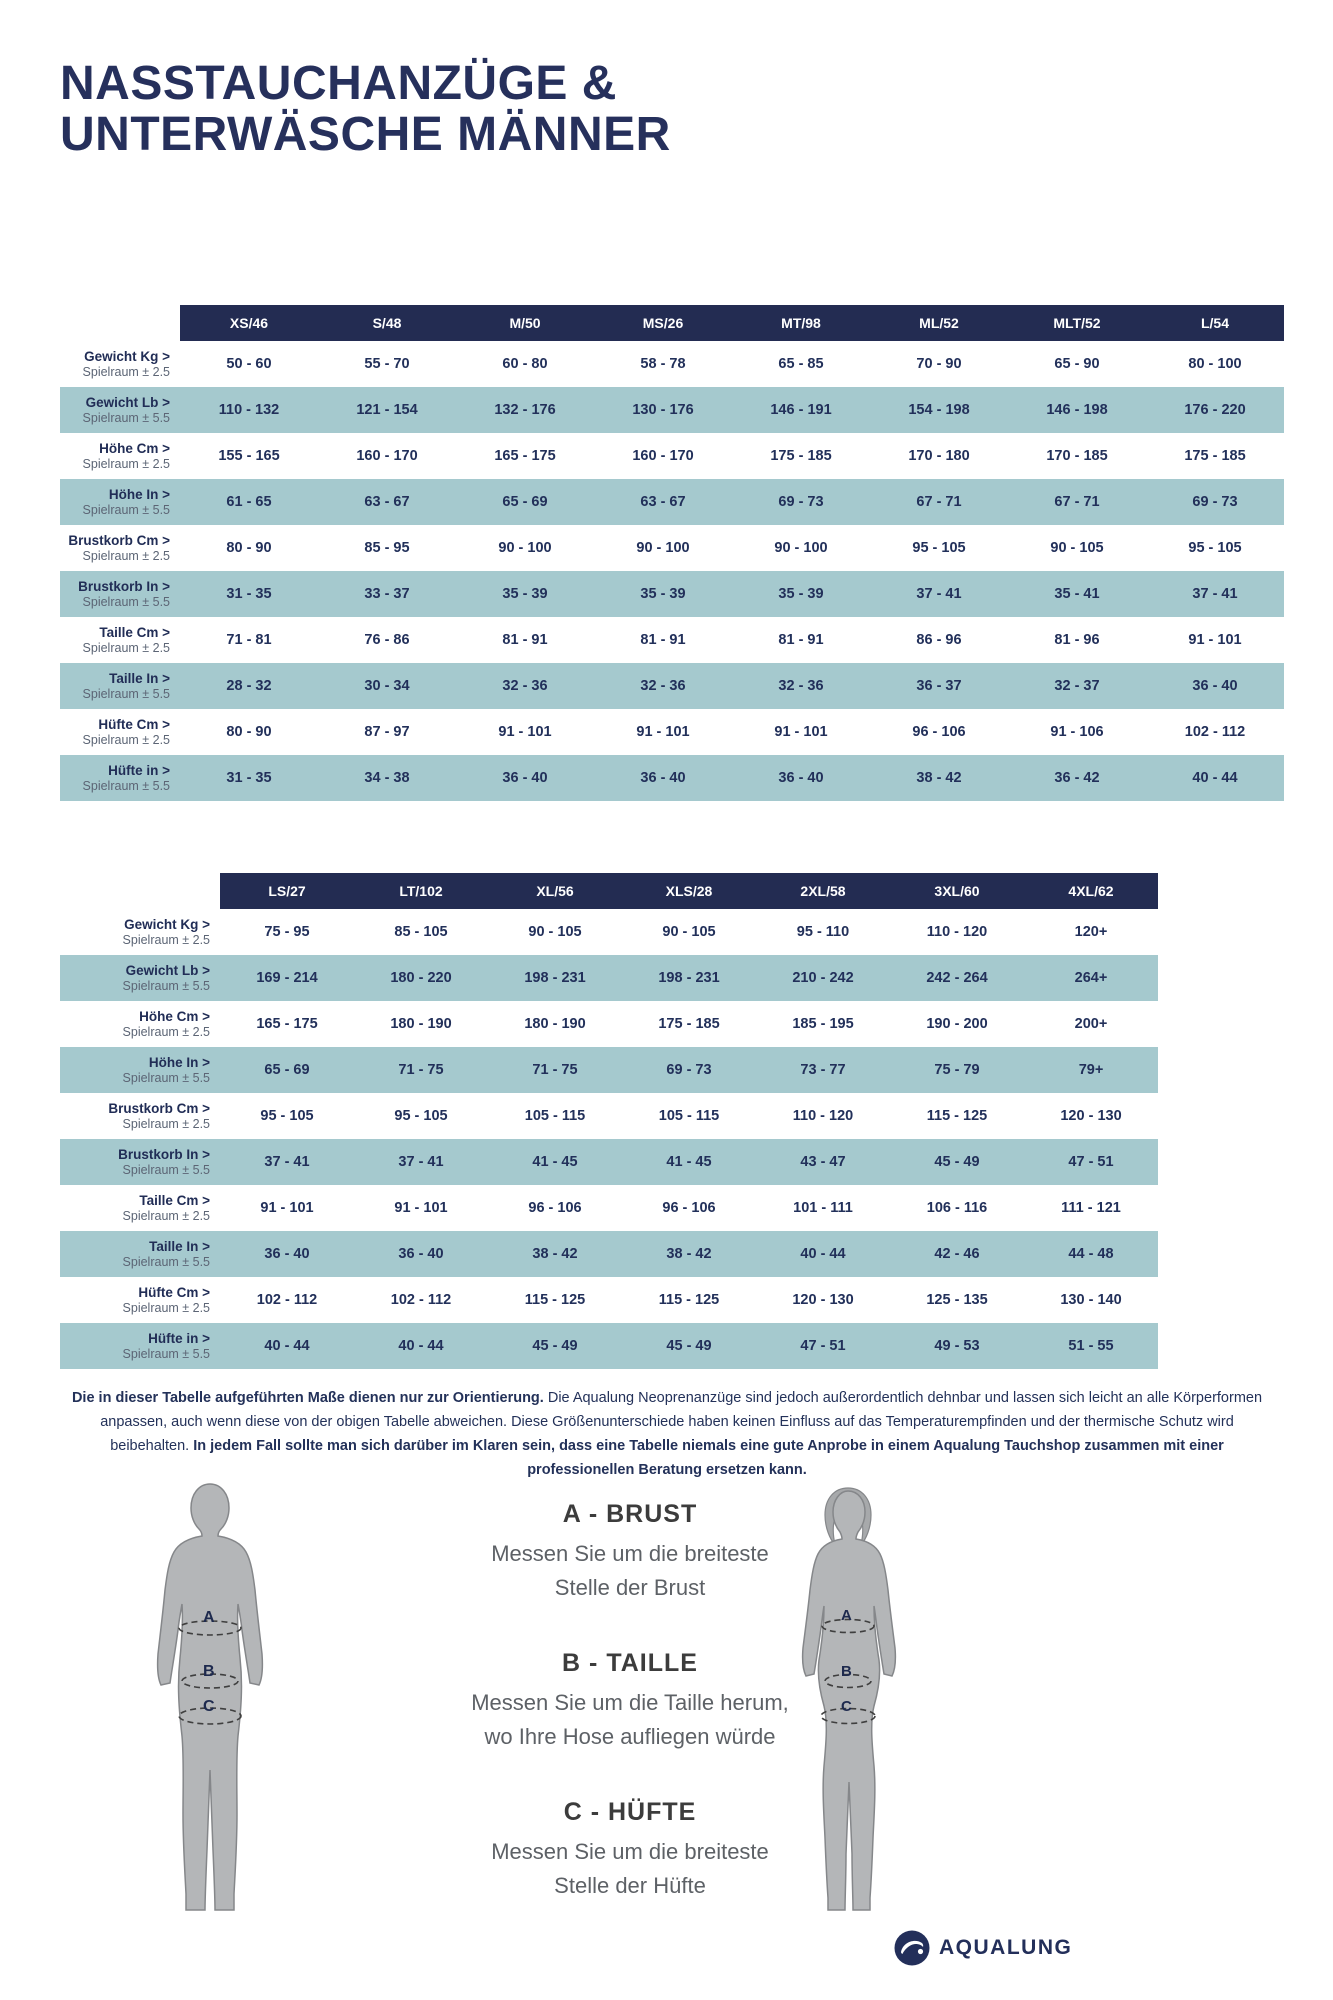 The image size is (1333, 2000). What do you see at coordinates (1077, 456) in the screenshot?
I see `size-value-cell: 170 - 185` at bounding box center [1077, 456].